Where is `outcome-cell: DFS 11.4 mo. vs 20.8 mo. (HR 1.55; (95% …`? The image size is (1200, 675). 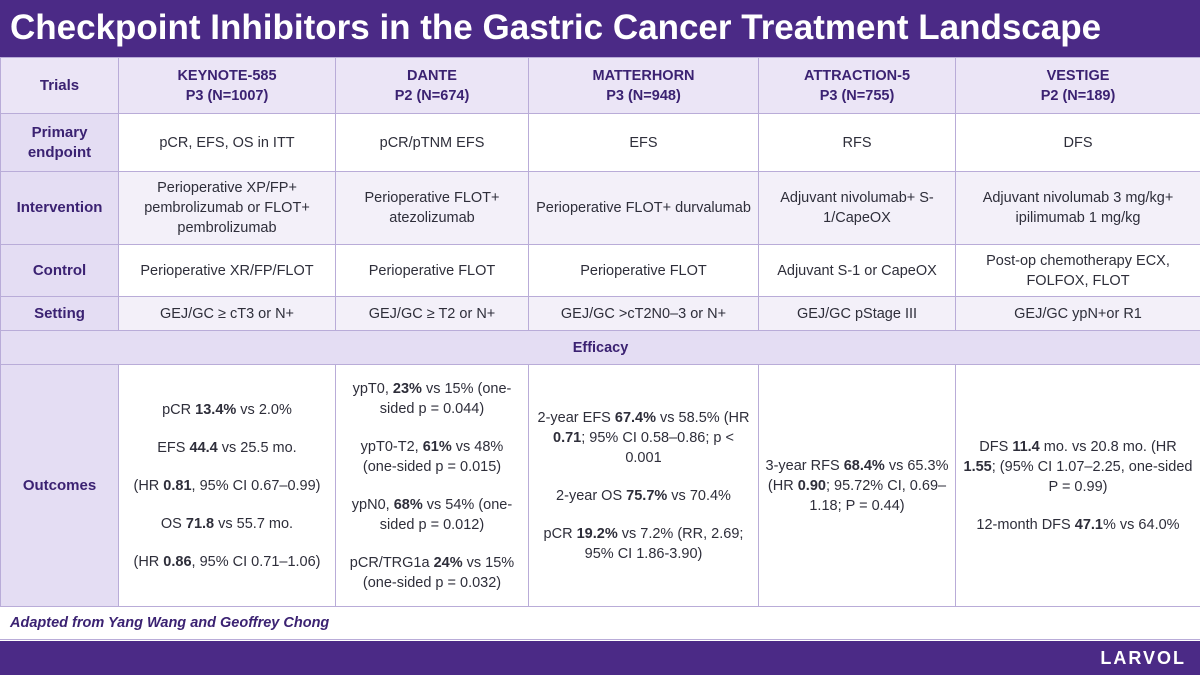 outcome-cell: DFS 11.4 mo. vs 20.8 mo. (HR 1.55; (95% … is located at coordinates (1077, 485).